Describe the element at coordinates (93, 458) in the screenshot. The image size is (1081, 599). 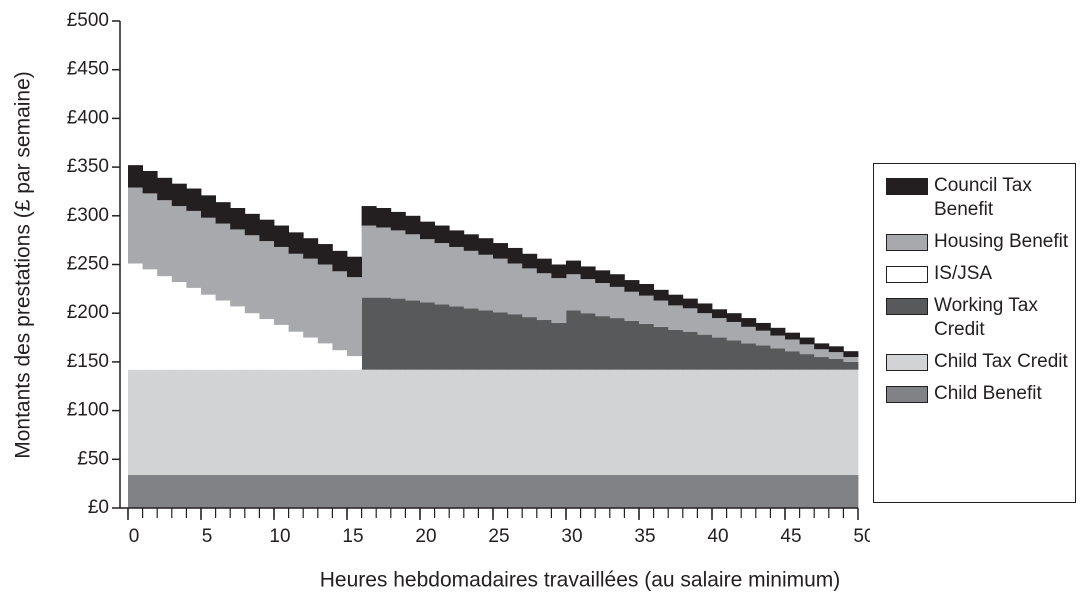
I see `y-tick-label: £50` at that location.